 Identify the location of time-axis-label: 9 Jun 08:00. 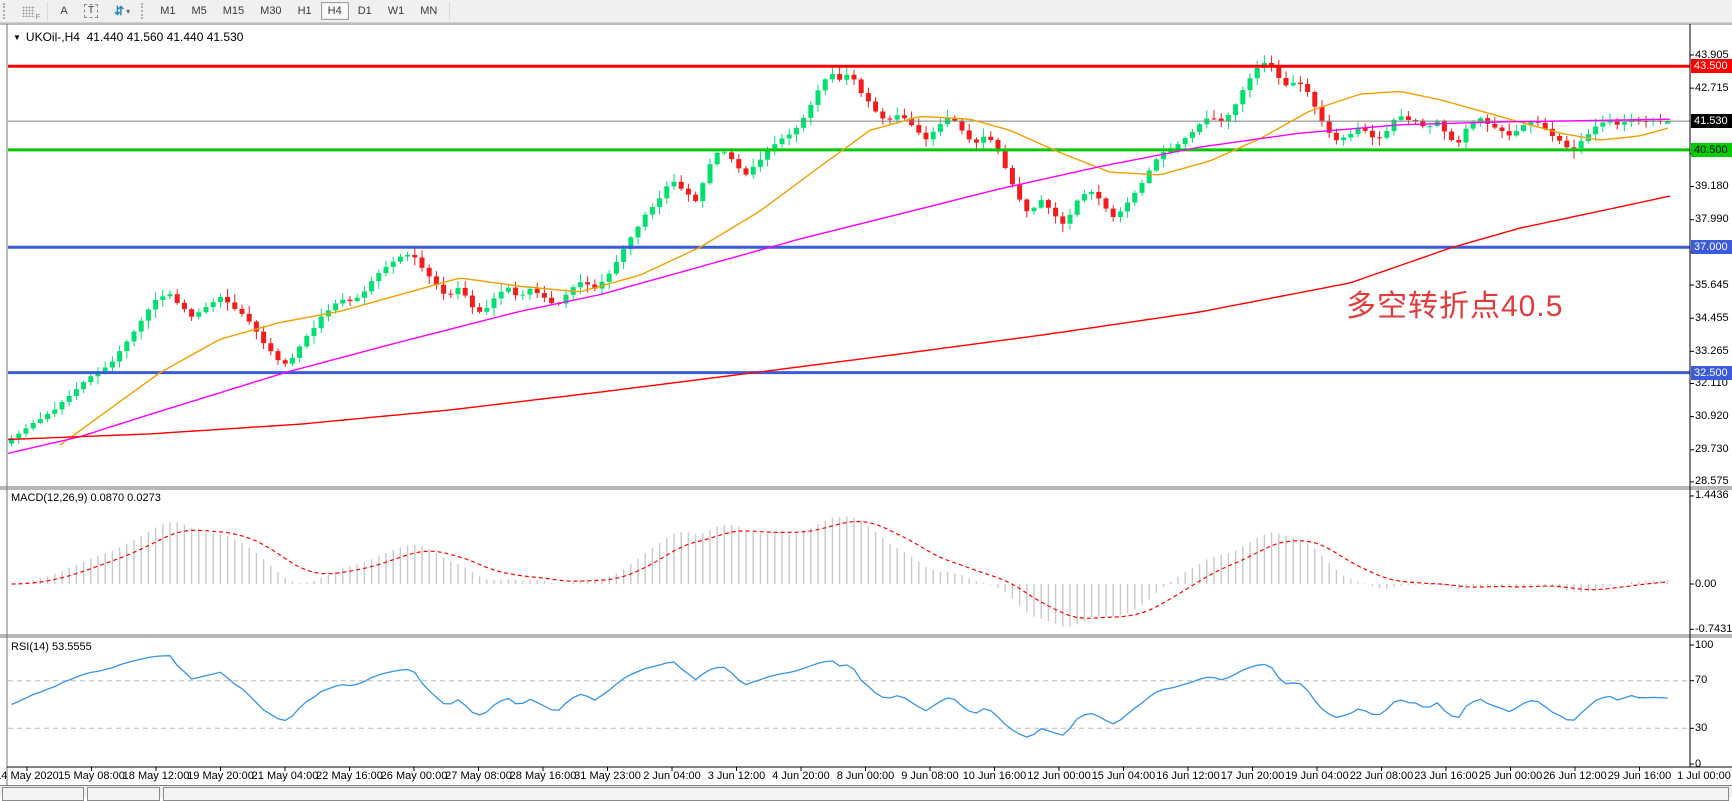
(930, 776).